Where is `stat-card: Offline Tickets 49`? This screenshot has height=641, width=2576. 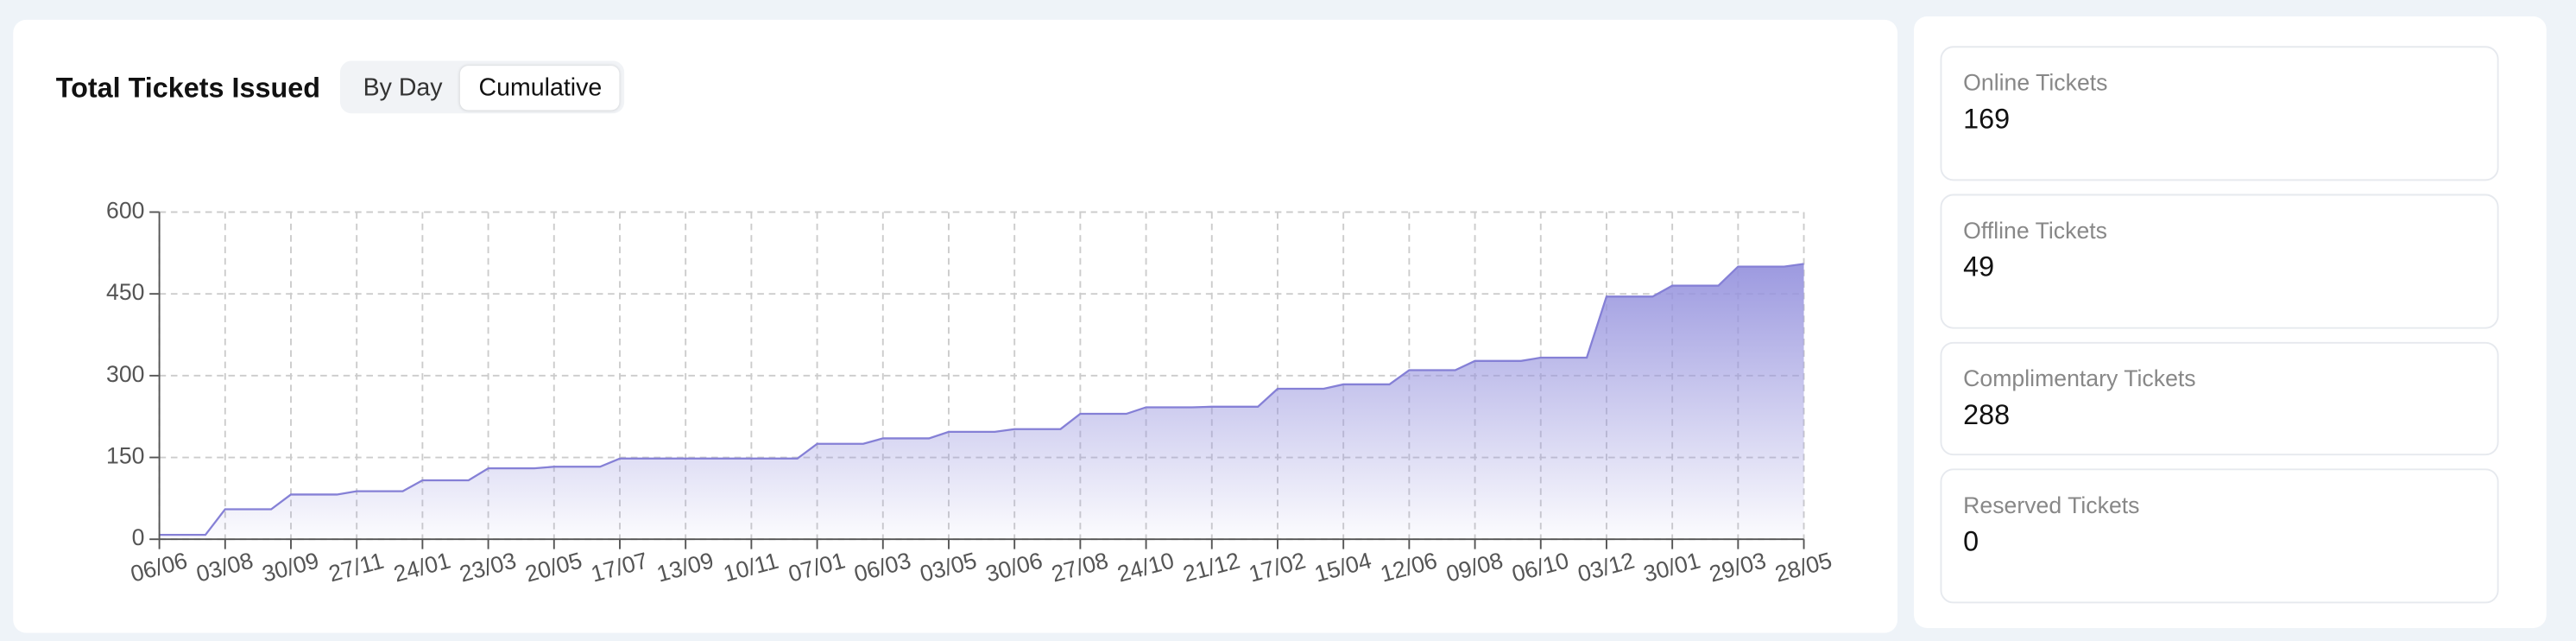 stat-card: Offline Tickets 49 is located at coordinates (2219, 261).